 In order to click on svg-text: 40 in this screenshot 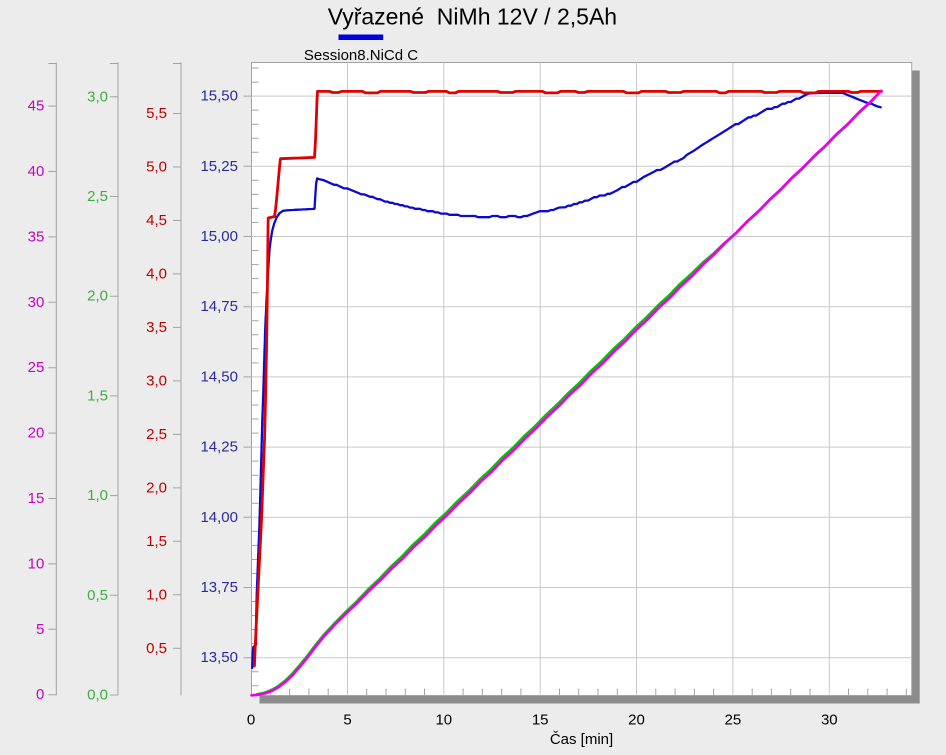, I will do `click(36, 171)`.